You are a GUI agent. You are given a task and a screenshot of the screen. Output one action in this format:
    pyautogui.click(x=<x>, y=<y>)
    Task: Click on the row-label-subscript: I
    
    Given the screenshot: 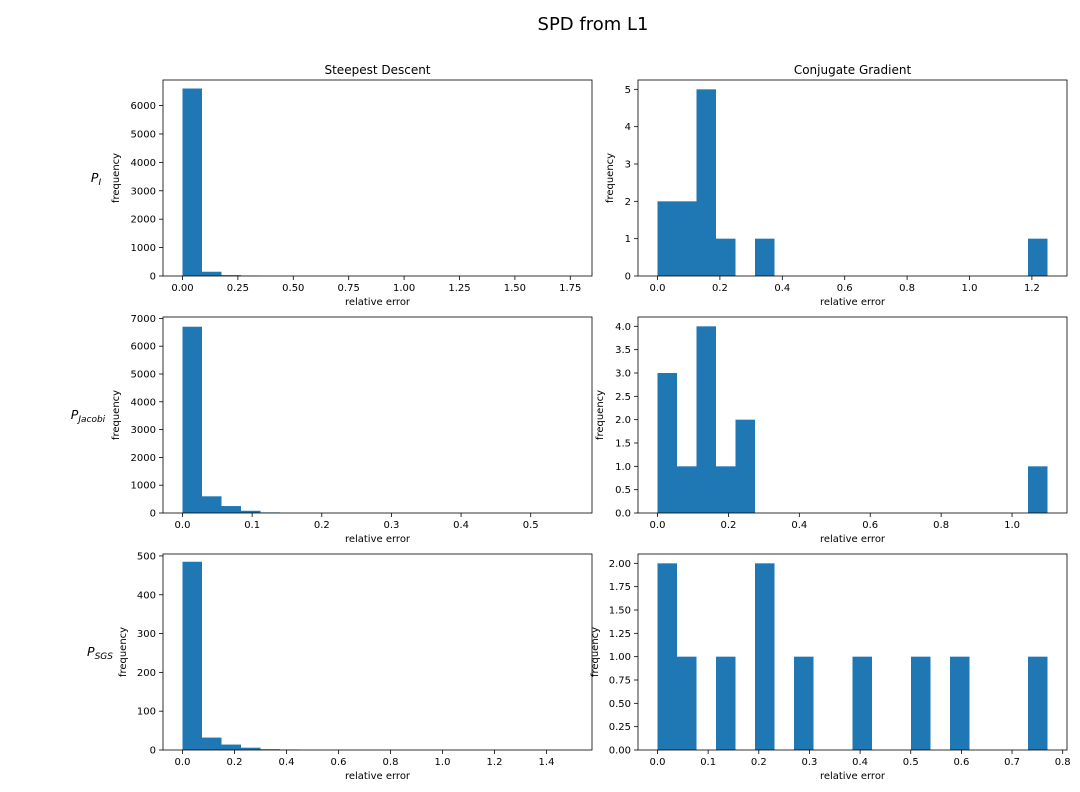 What is the action you would take?
    pyautogui.click(x=99, y=183)
    